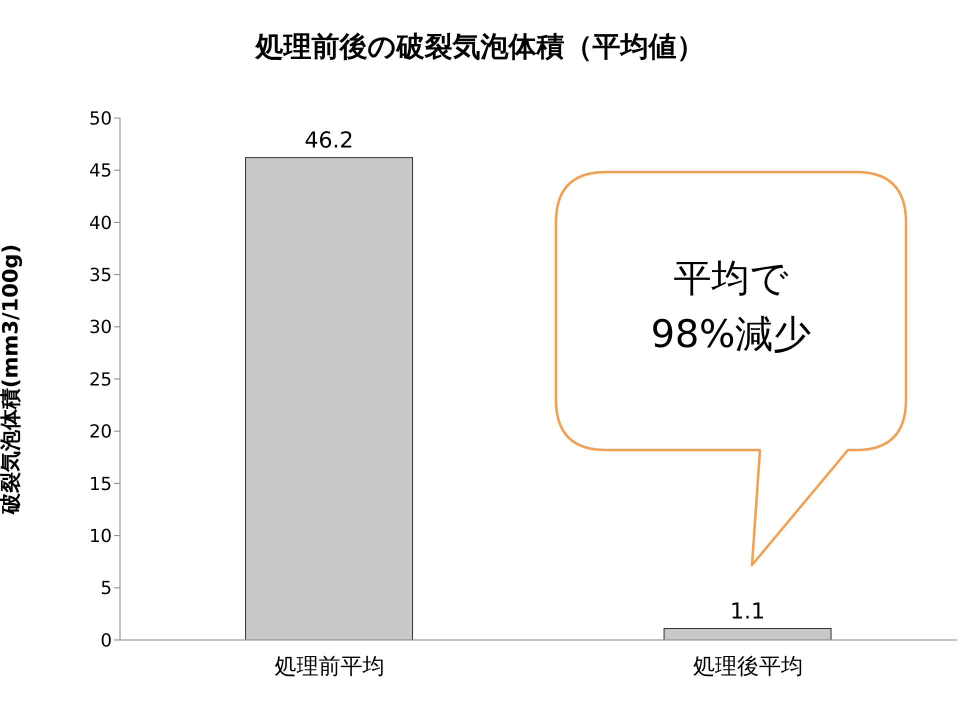 The width and height of the screenshot is (960, 720). Describe the element at coordinates (100, 171) in the screenshot. I see `y-tick-label: 45` at that location.